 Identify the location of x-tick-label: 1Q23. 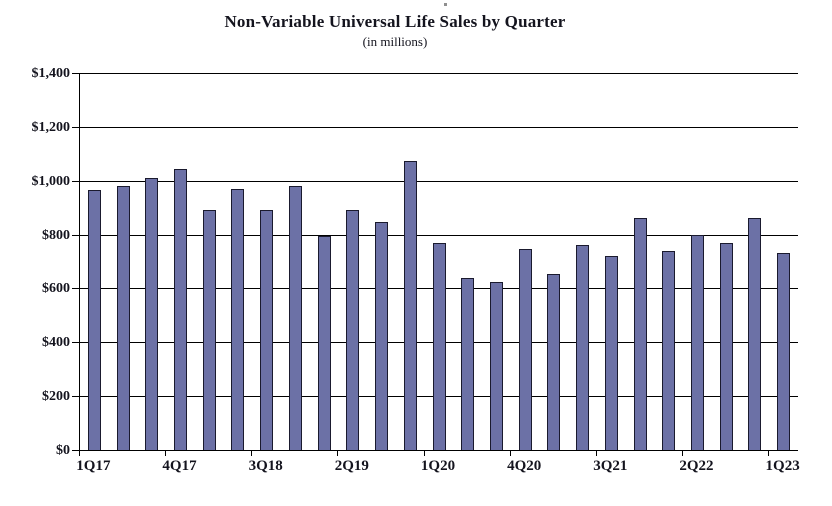
(782, 466).